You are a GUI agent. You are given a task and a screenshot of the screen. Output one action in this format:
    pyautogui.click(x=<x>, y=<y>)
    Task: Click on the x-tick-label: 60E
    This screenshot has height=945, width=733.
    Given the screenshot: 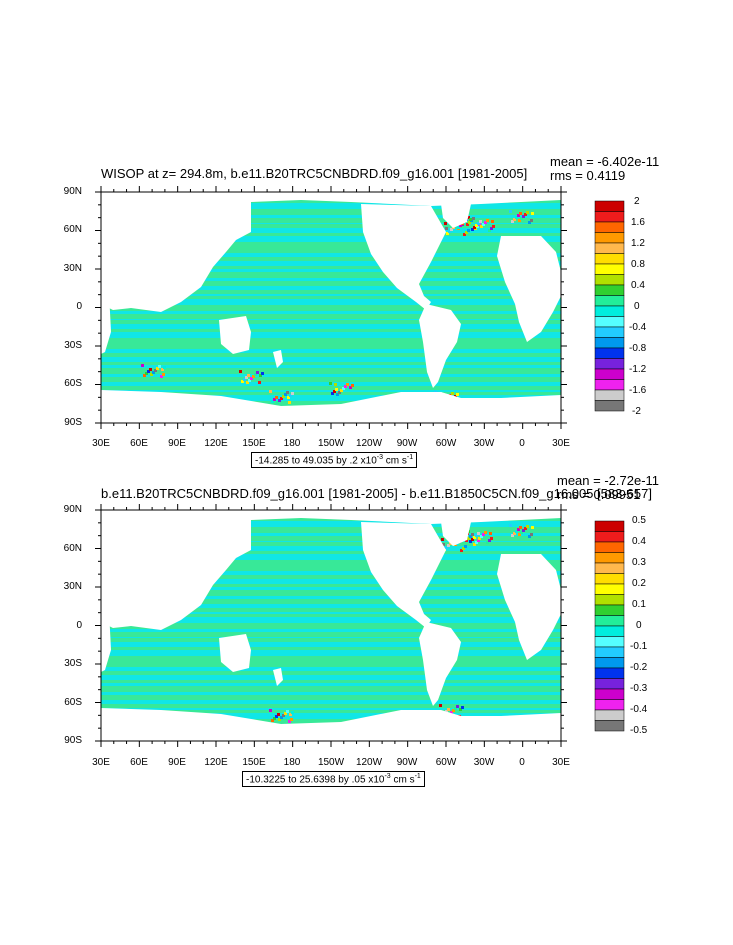 What is the action you would take?
    pyautogui.click(x=139, y=443)
    